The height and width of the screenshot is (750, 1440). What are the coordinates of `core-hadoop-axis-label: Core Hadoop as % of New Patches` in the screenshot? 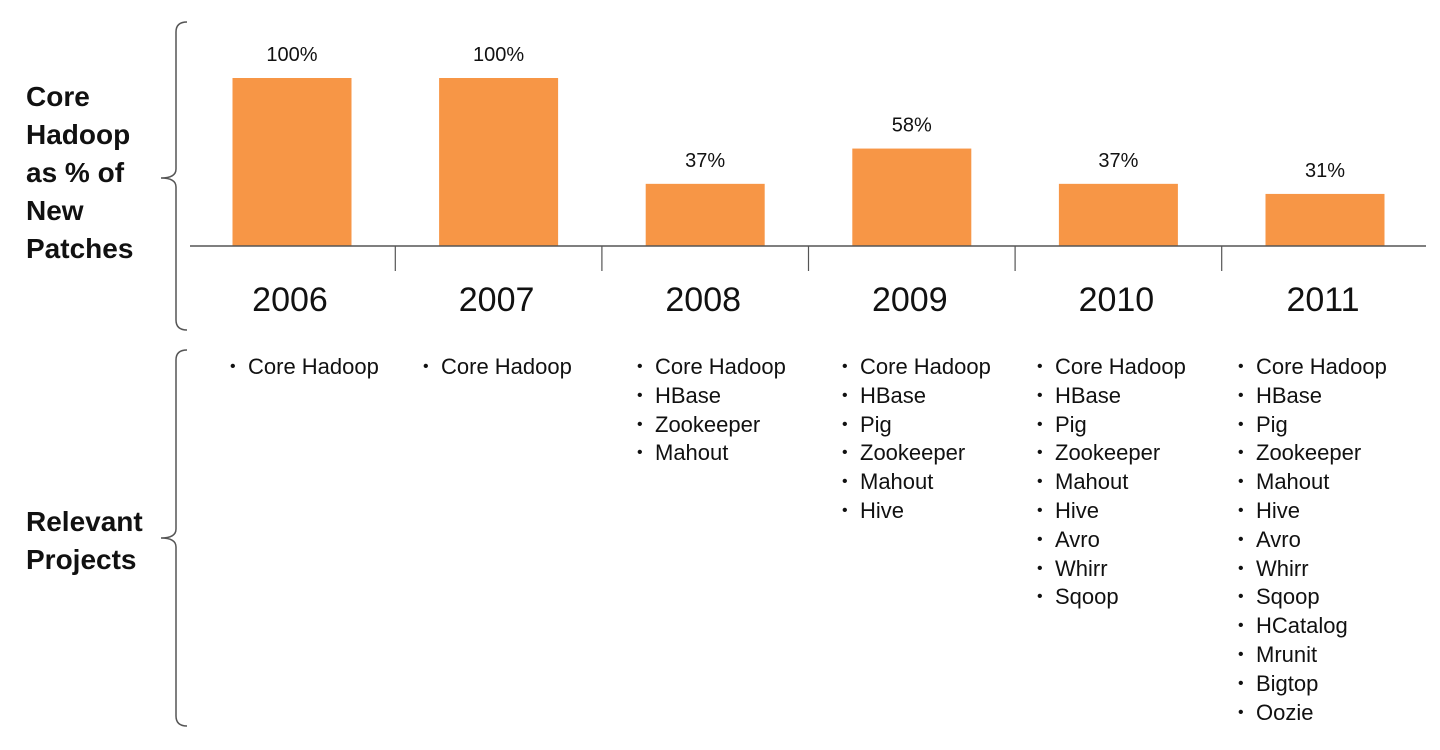 It's located at (80, 172).